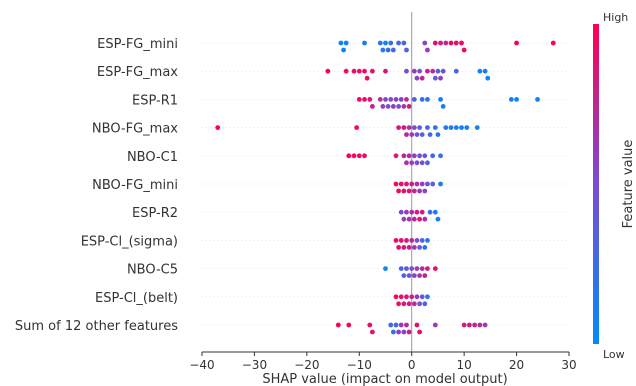  What do you see at coordinates (135, 129) in the screenshot?
I see `feature-label: NBO-FG_max` at bounding box center [135, 129].